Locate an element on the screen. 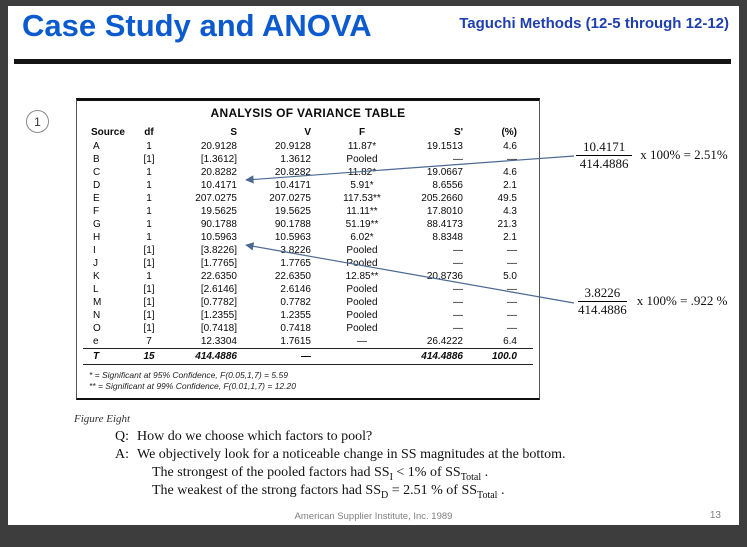 The width and height of the screenshot is (747, 547). column-header: S' is located at coordinates (458, 132).